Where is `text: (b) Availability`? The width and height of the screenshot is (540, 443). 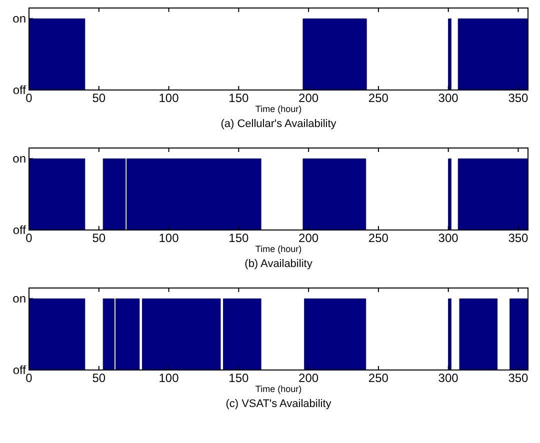 text: (b) Availability is located at coordinates (278, 264).